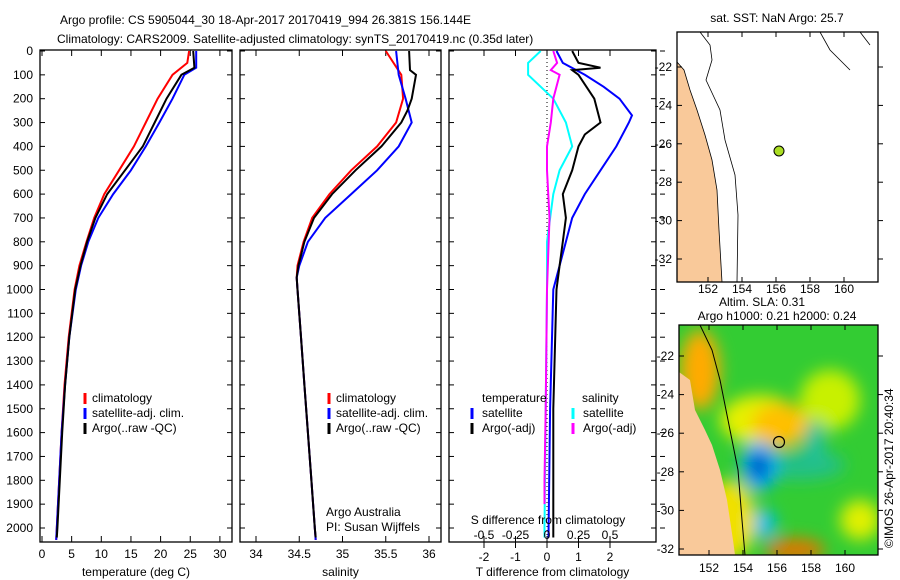 This screenshot has width=900, height=580. Describe the element at coordinates (161, 554) in the screenshot. I see `x-tick-label: 20` at that location.